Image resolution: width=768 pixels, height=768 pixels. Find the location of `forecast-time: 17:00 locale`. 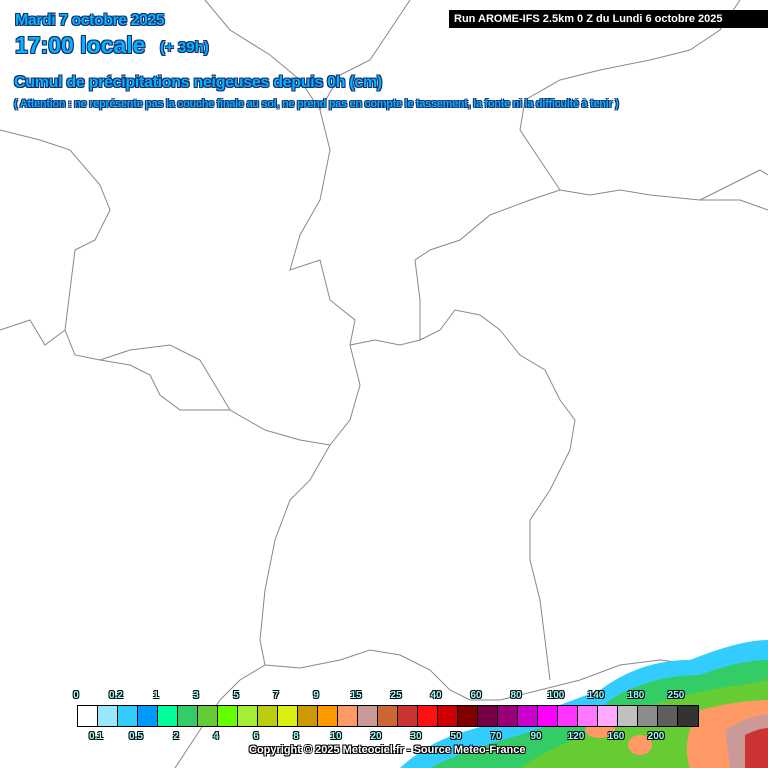

forecast-time: 17:00 locale is located at coordinates (80, 45).